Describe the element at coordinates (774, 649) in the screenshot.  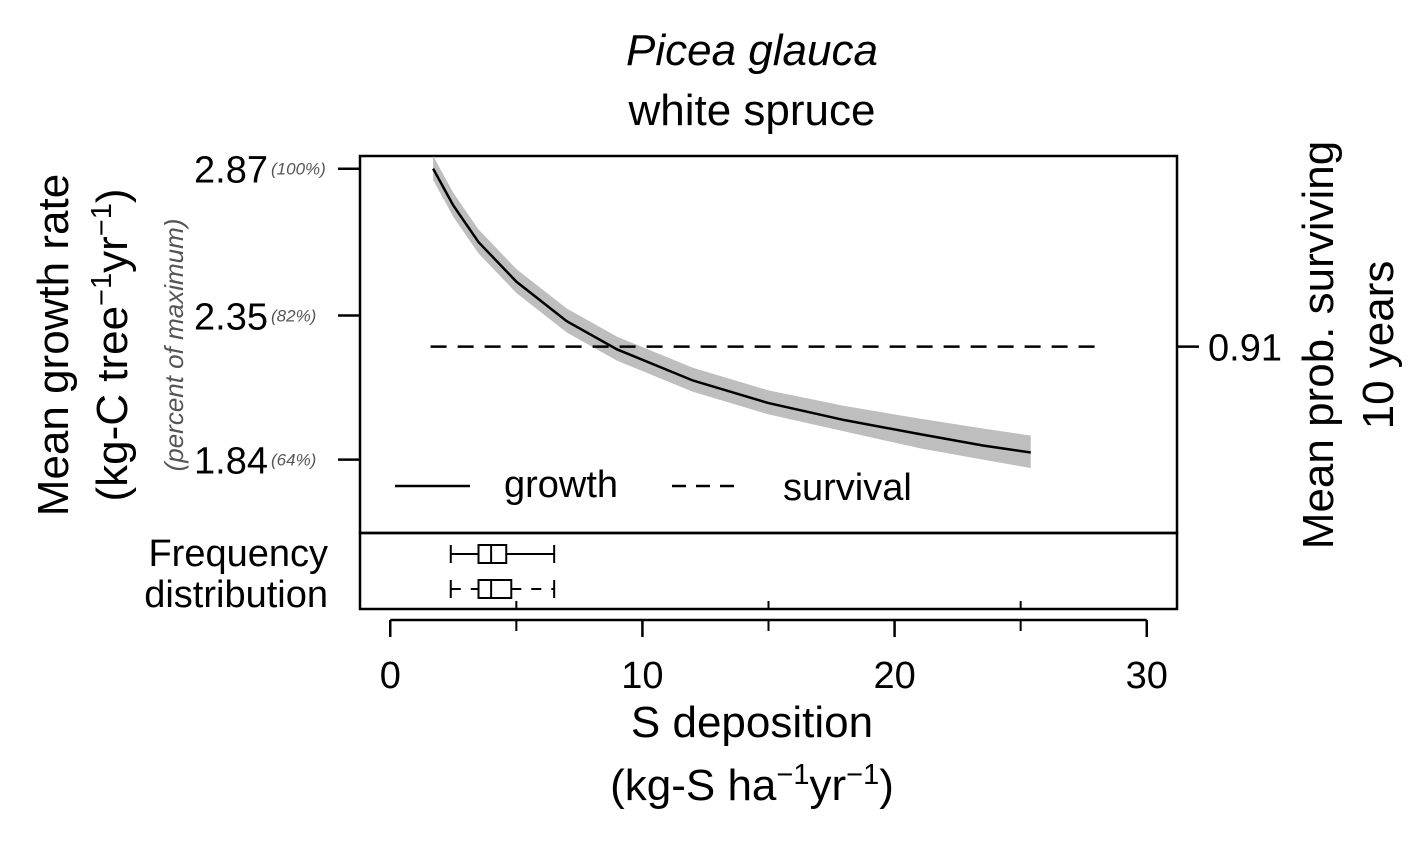
I see `x-axis-ticks: 0 10 20 30` at that location.